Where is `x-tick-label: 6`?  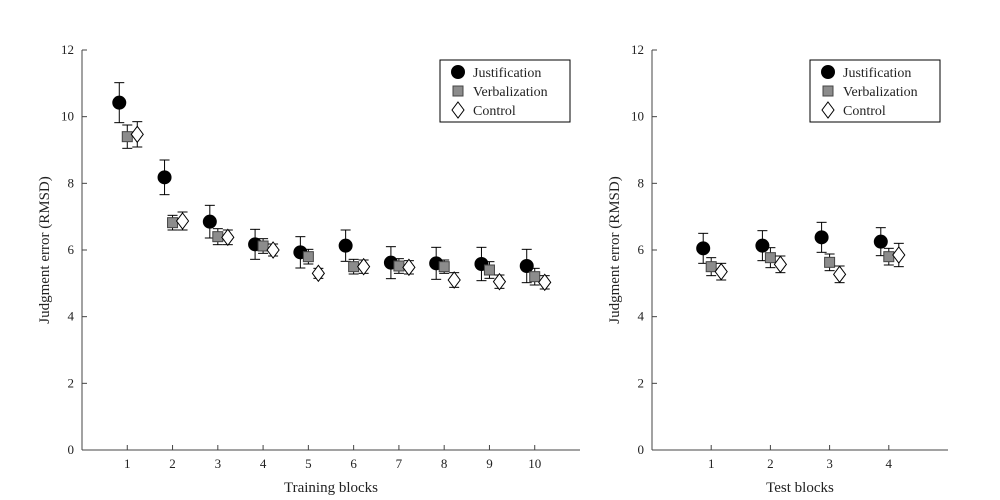
x-tick-label: 6 is located at coordinates (353, 463).